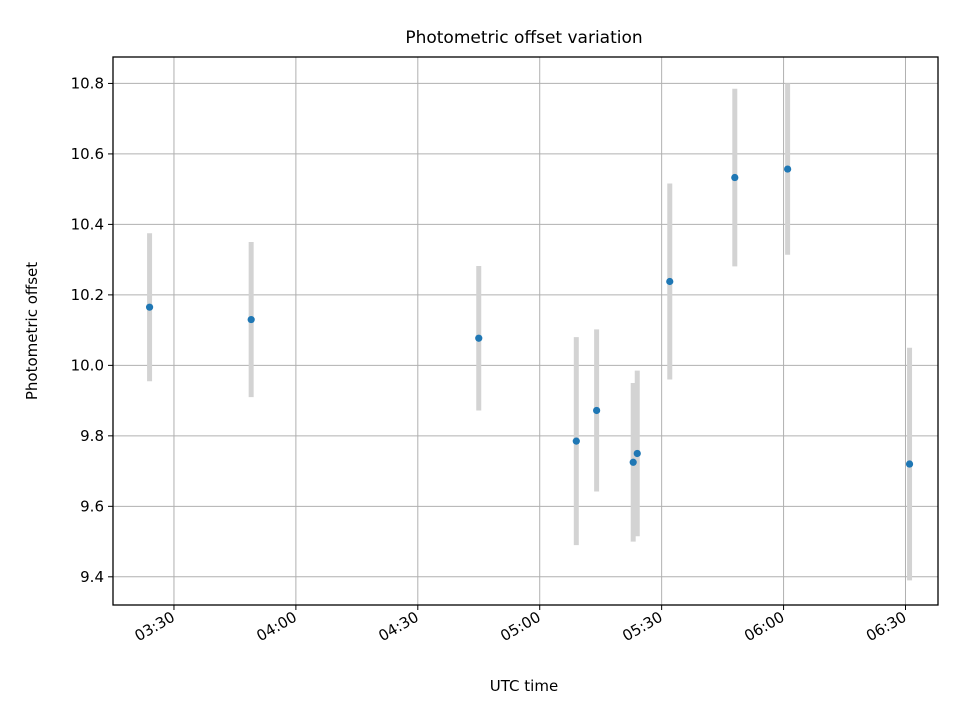 The width and height of the screenshot is (960, 720). Describe the element at coordinates (92, 506) in the screenshot. I see `y-tick-label: 9.6` at that location.